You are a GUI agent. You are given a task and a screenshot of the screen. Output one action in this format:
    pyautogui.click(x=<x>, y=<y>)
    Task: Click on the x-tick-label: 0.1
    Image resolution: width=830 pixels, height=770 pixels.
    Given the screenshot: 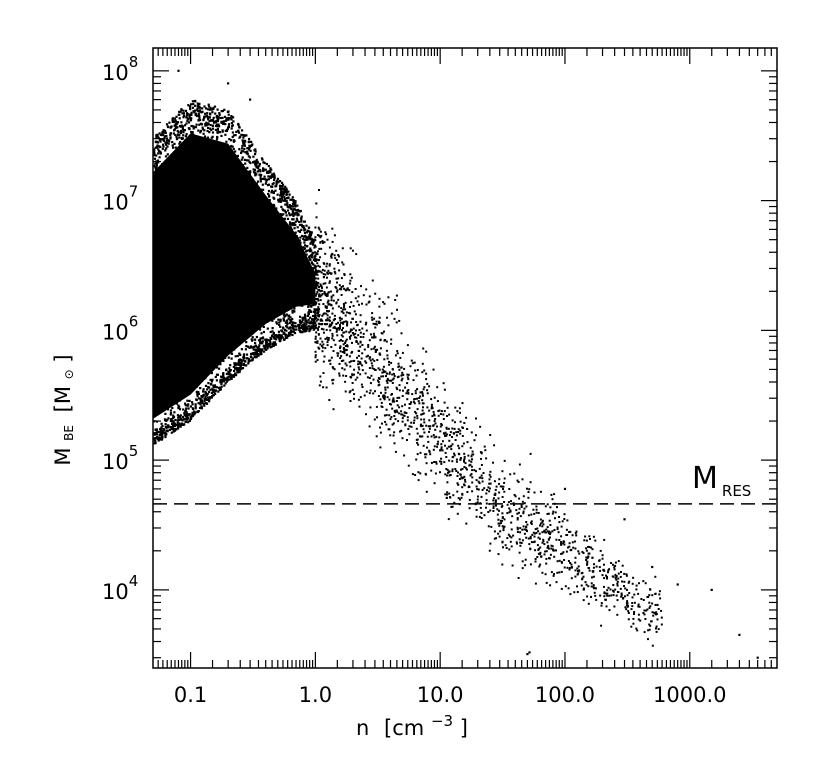 What is the action you would take?
    pyautogui.click(x=190, y=695)
    